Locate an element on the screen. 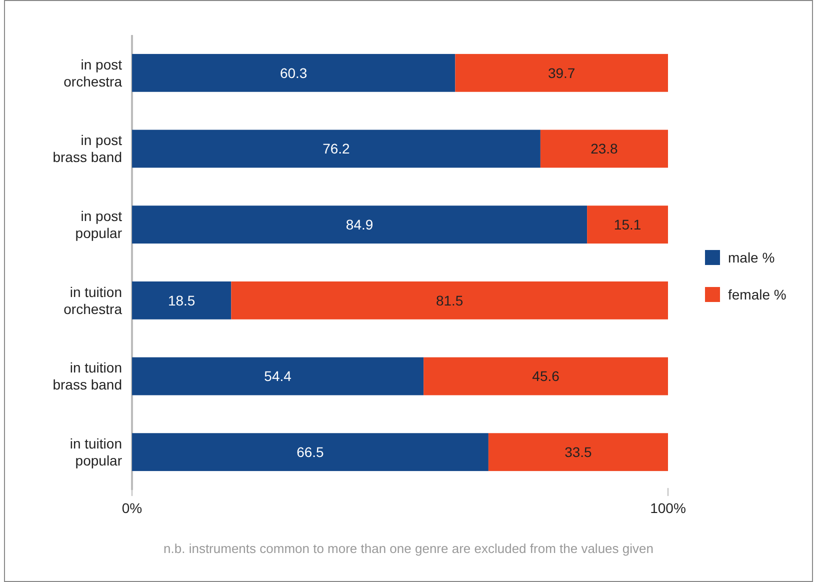 The width and height of the screenshot is (817, 582). y-tick-label: in tuition brass band is located at coordinates (87, 376).